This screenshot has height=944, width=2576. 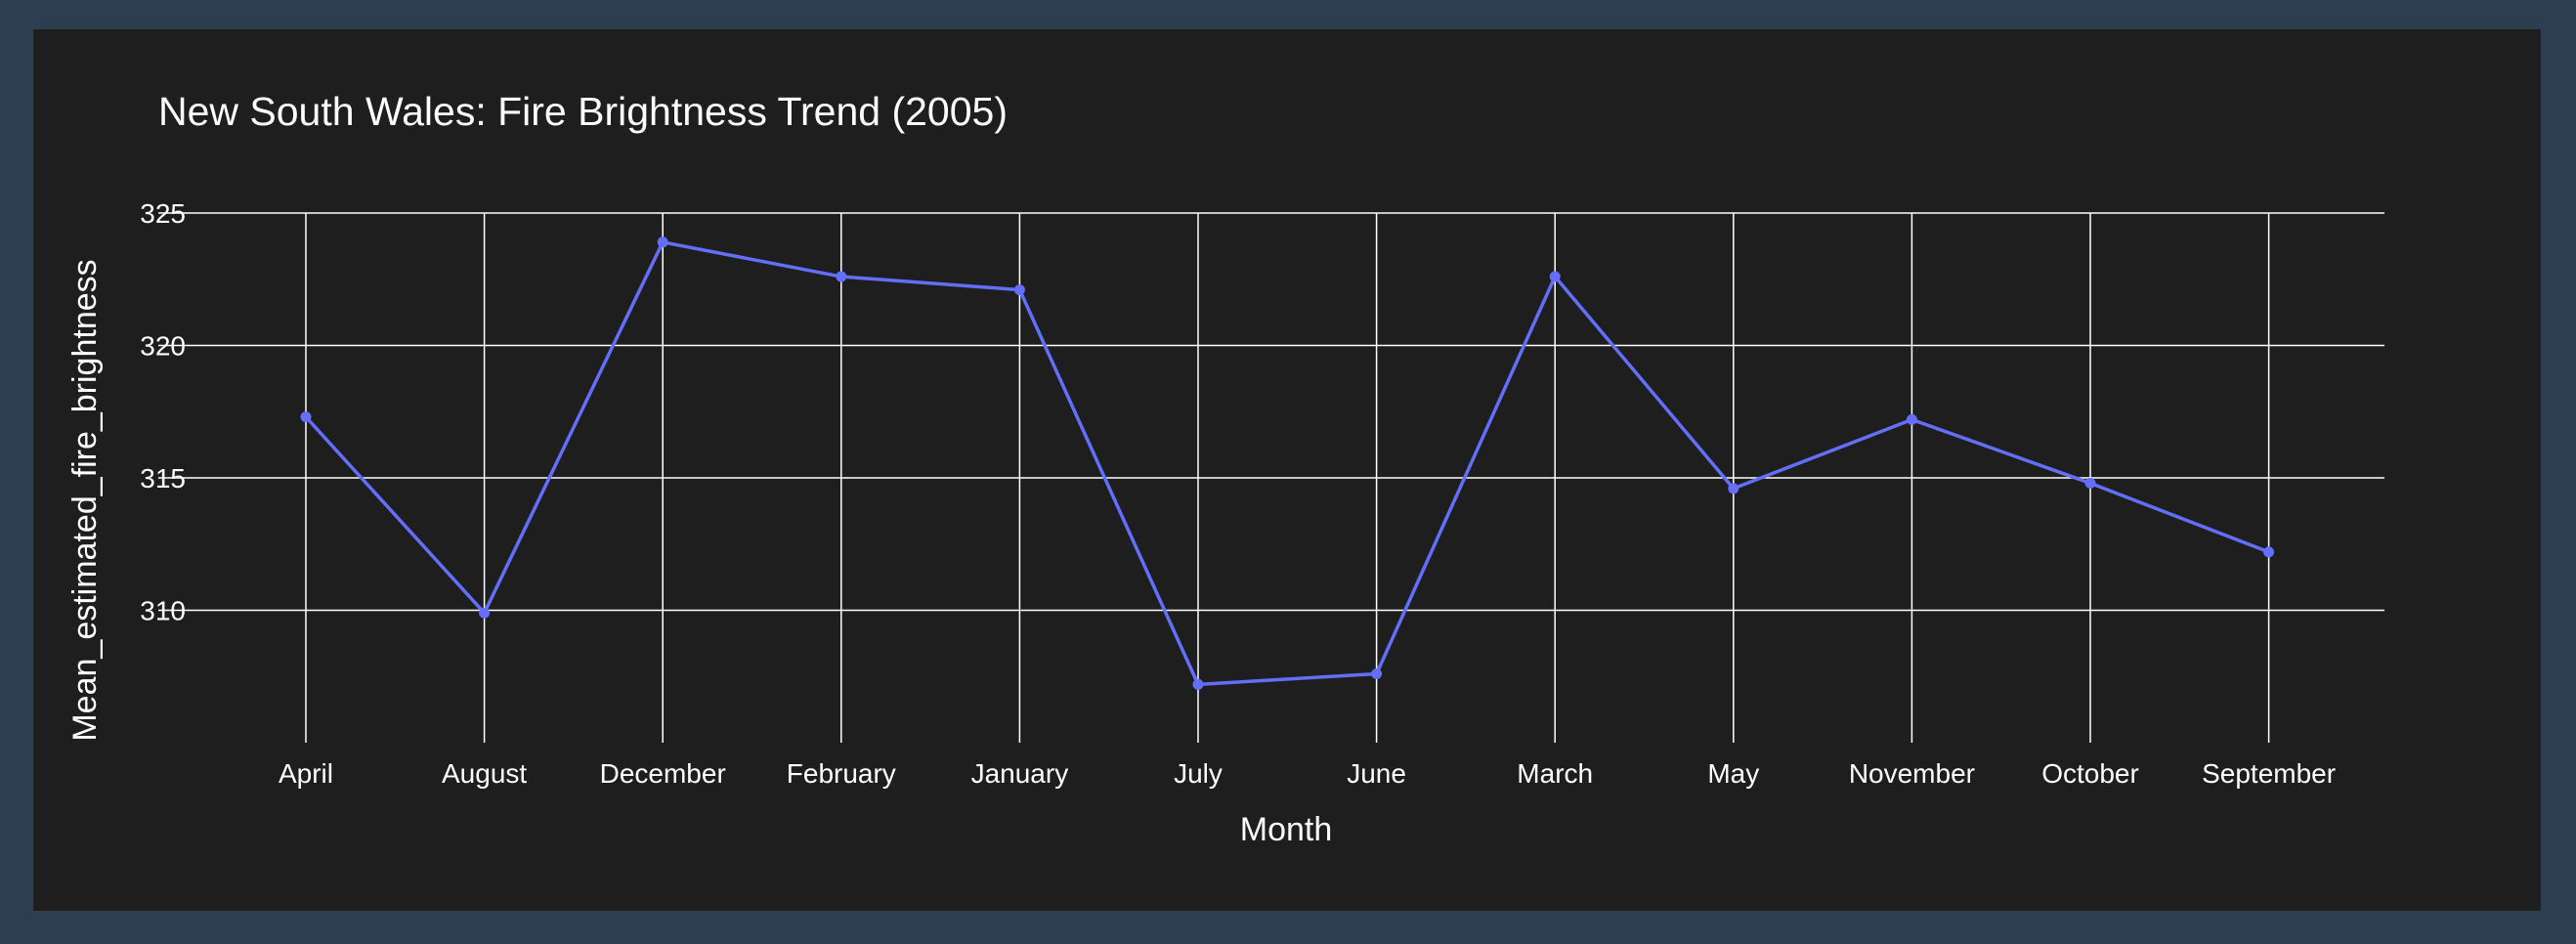 What do you see at coordinates (1198, 773) in the screenshot?
I see `x-tick-label: July` at bounding box center [1198, 773].